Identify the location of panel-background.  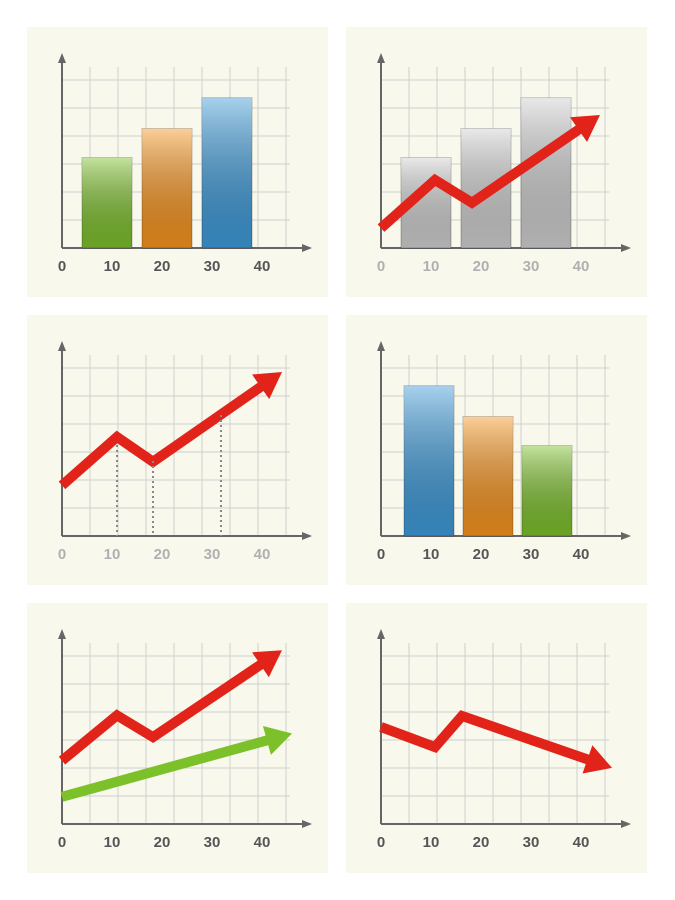
(496, 738).